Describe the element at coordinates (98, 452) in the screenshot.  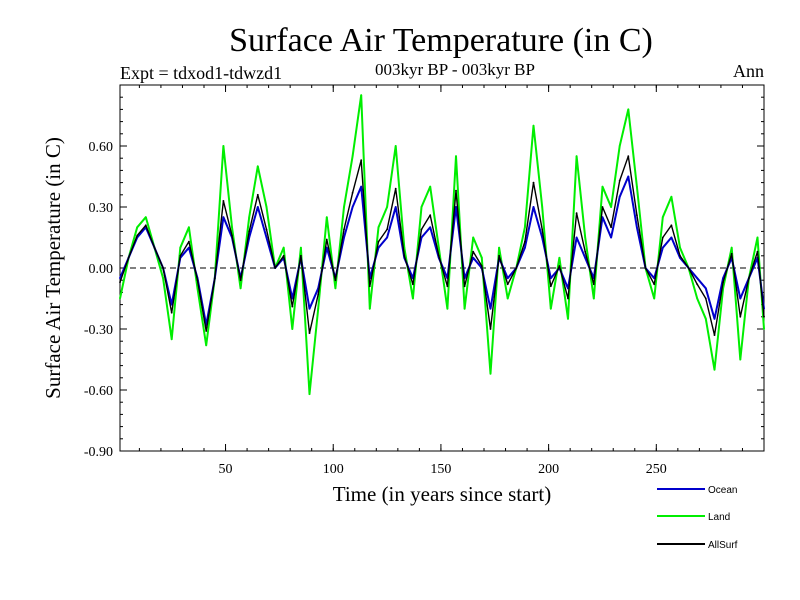
I see `y-tick-label: -0.90` at that location.